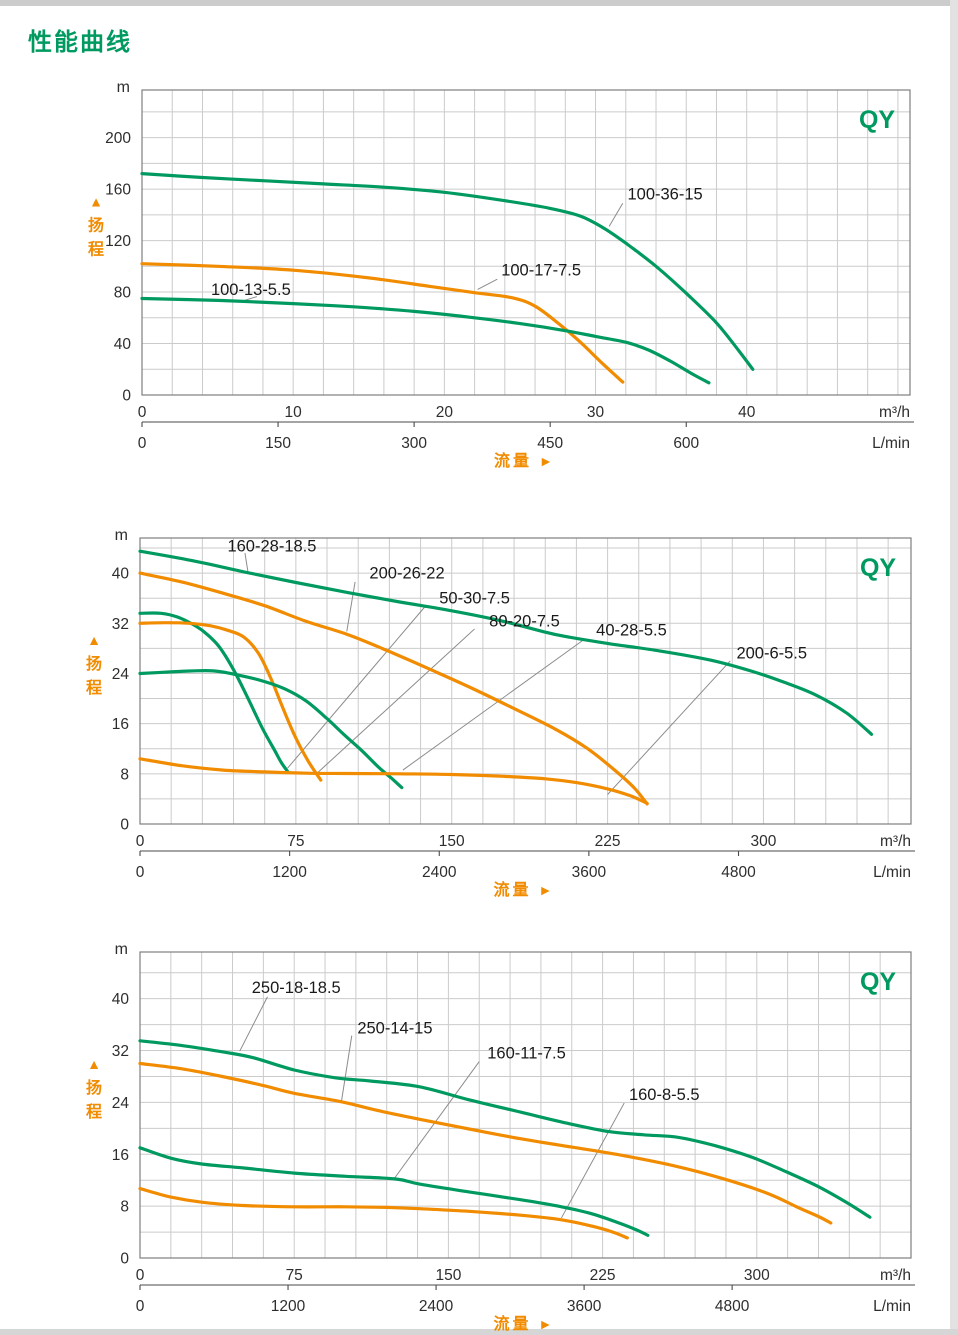  Describe the element at coordinates (474, 599) in the screenshot. I see `curve-label-50-30-7.5: 50-30-7.5` at that location.